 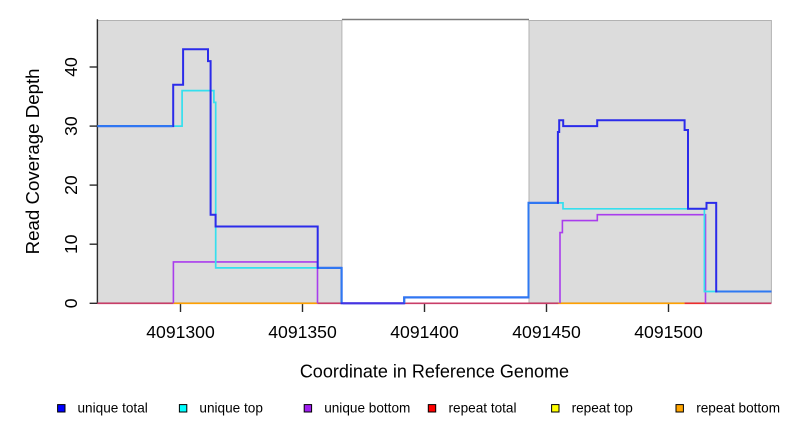 I want to click on svg-text: unique total, so click(x=113, y=407).